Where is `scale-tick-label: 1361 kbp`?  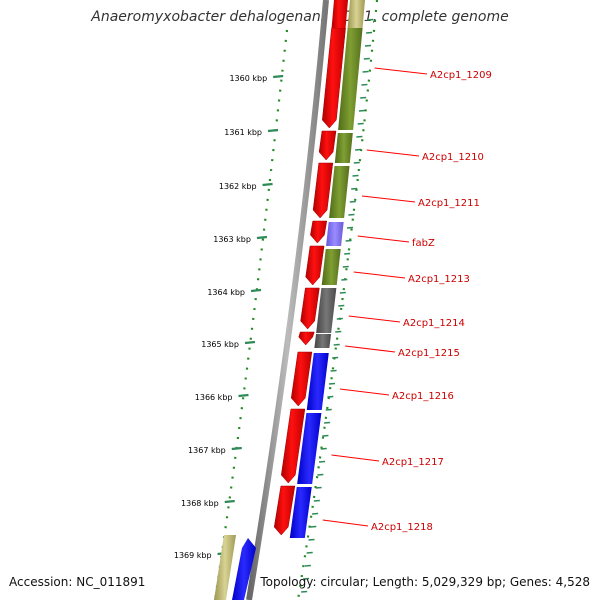
scale-tick-label: 1361 kbp is located at coordinates (243, 132).